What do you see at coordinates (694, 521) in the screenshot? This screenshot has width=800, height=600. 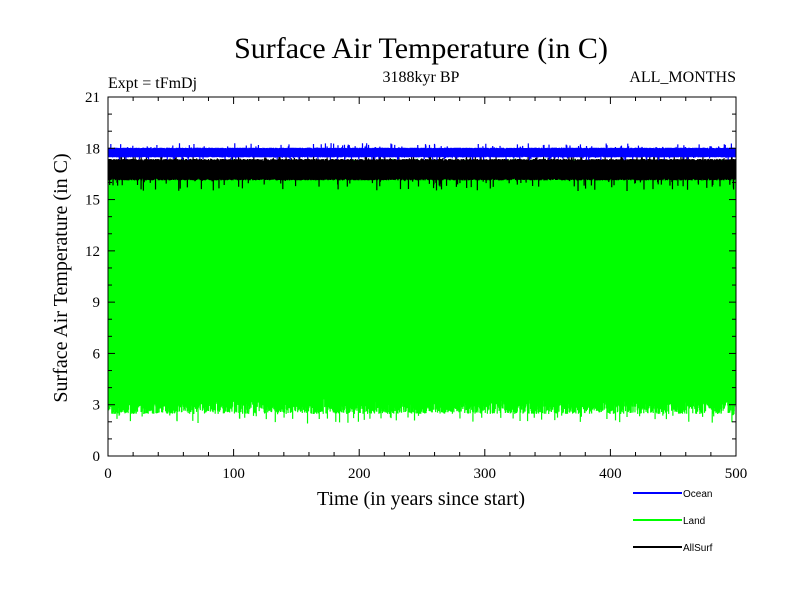 I see `legend-label-land: Land` at bounding box center [694, 521].